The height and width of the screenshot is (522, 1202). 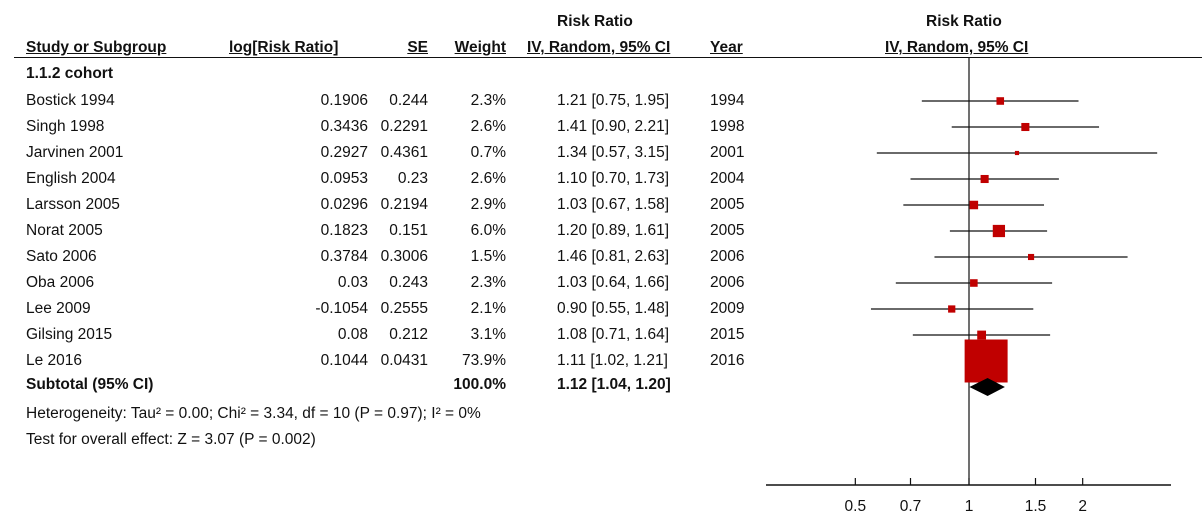 I want to click on cell-ci-text: 1.21 [0.75, 1.95], so click(x=613, y=100).